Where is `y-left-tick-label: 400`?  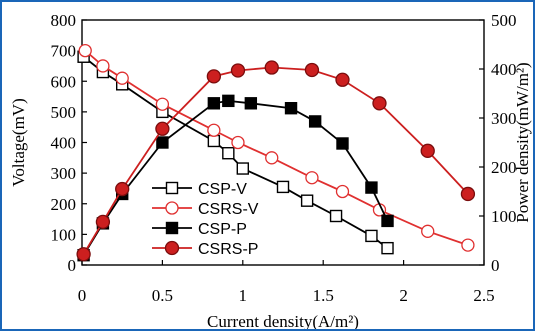 y-left-tick-label: 400 is located at coordinates (64, 143).